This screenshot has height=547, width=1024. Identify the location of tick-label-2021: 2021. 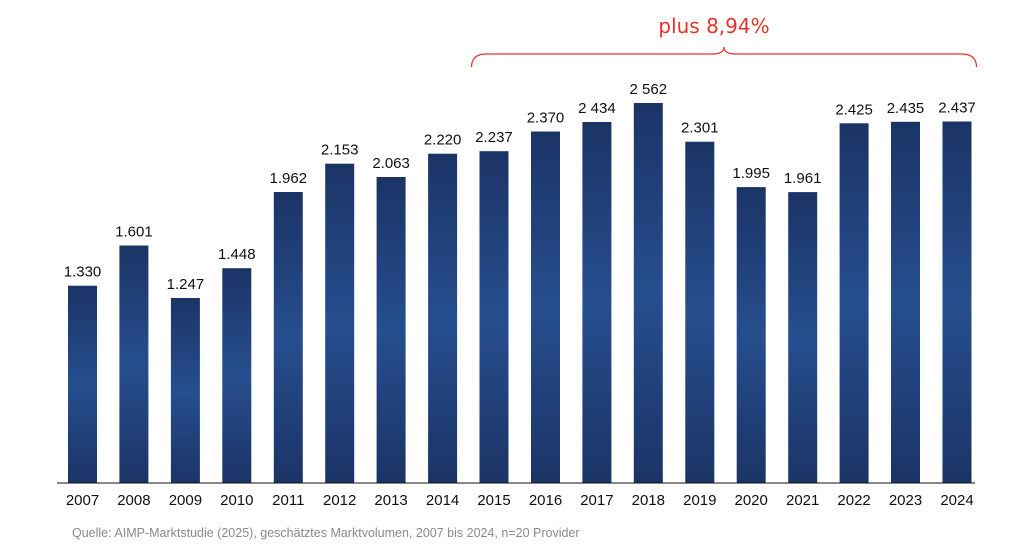
(802, 500).